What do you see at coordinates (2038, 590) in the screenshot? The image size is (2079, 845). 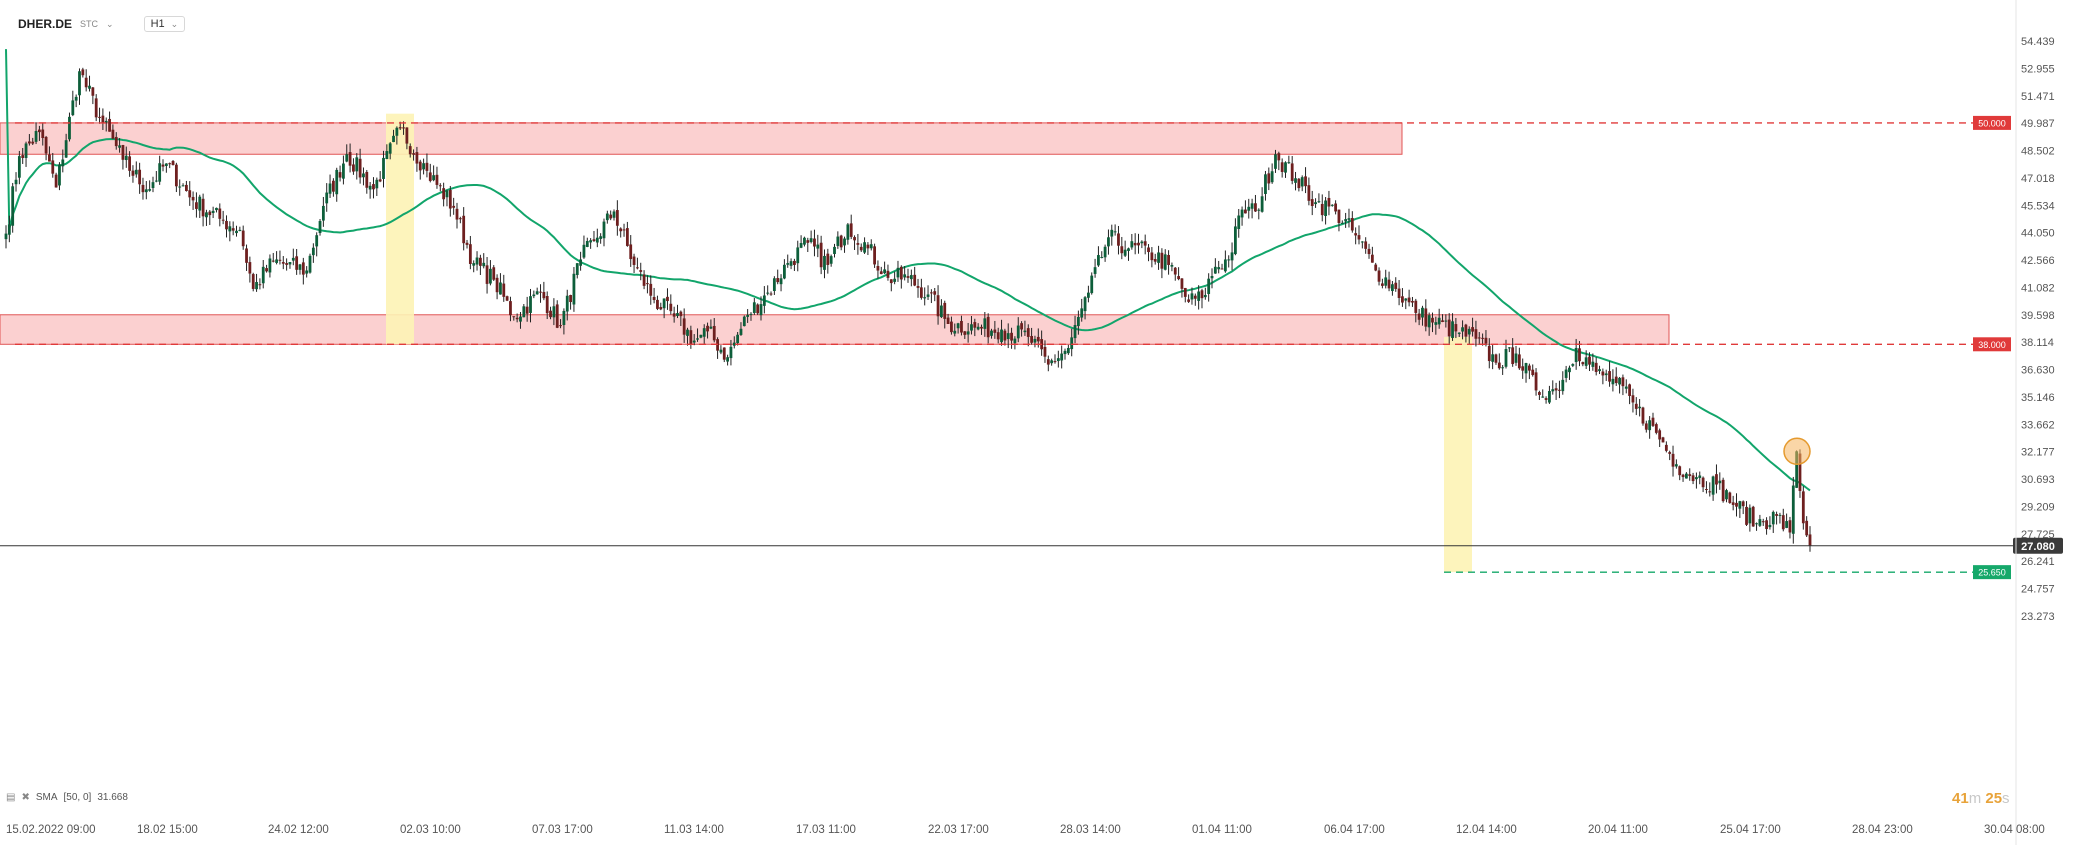 I see `y-tick-label: 24.757` at bounding box center [2038, 590].